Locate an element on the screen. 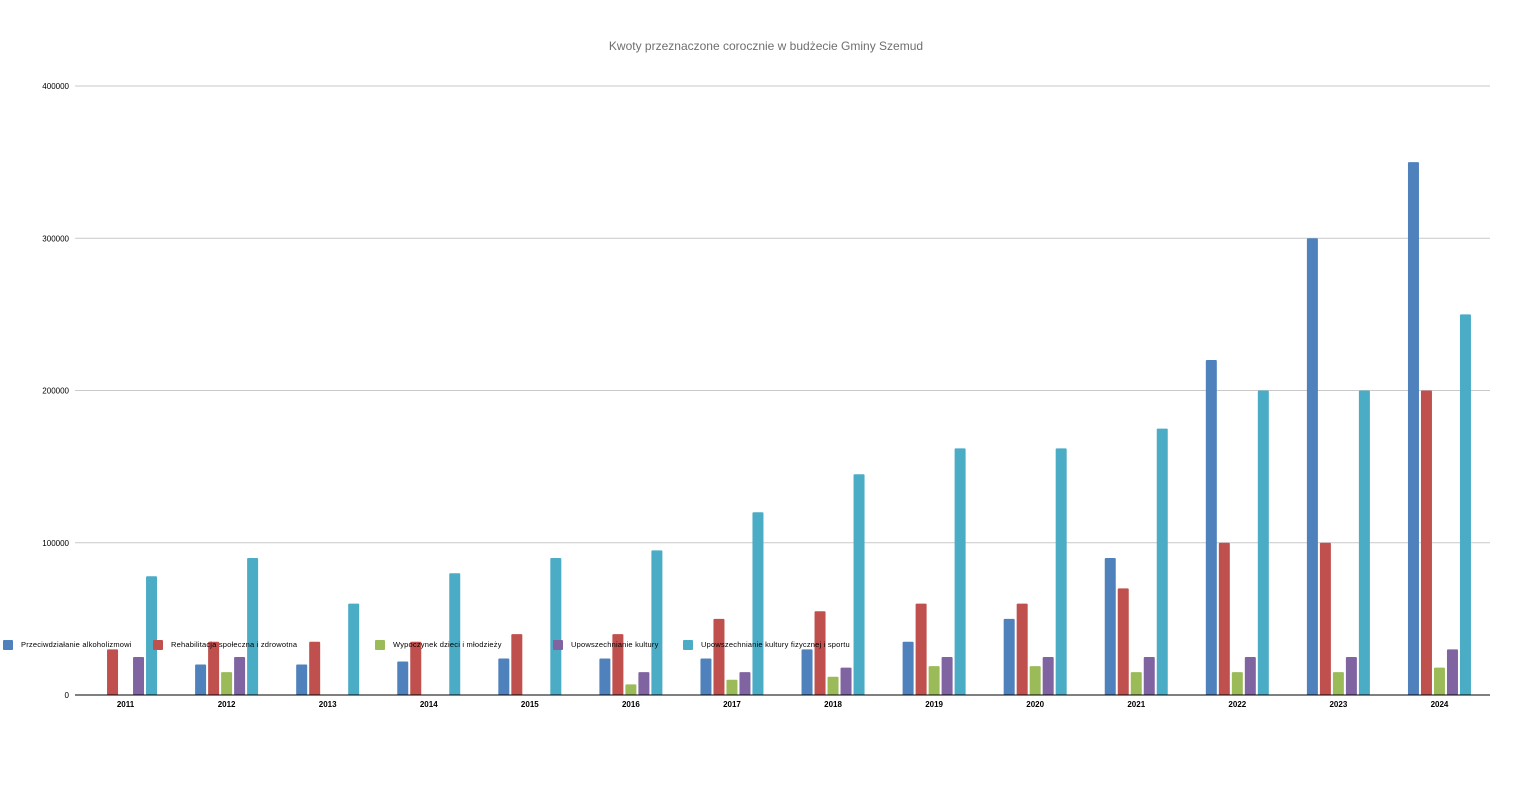  x-tick-label: 2012 is located at coordinates (227, 704).